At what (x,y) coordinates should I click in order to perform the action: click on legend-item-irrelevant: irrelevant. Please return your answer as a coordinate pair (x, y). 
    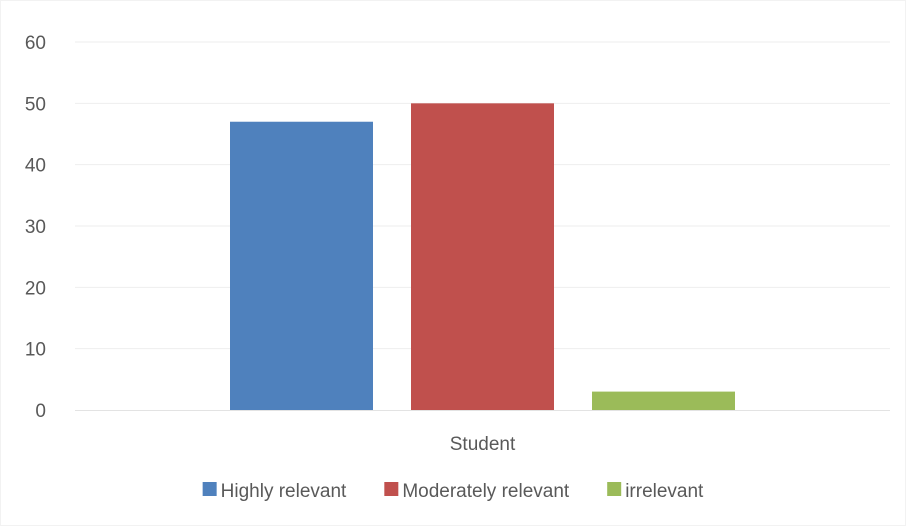
    Looking at the image, I should click on (655, 491).